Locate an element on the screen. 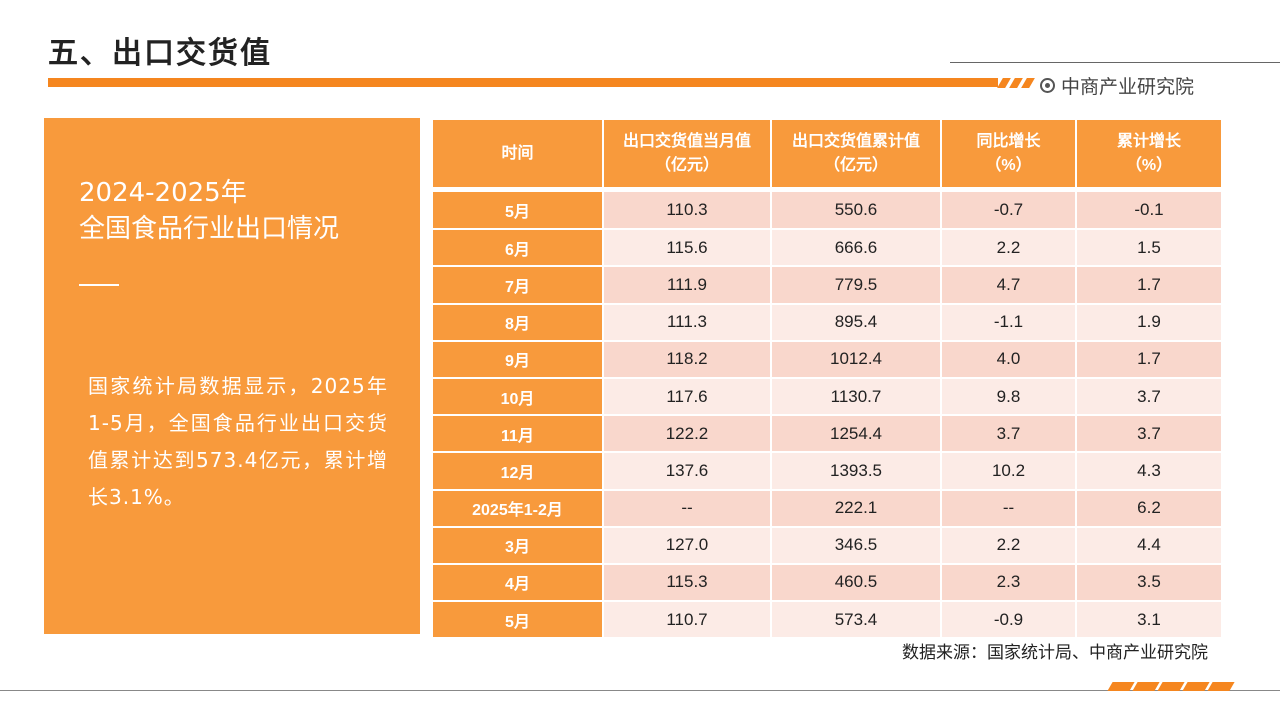 The height and width of the screenshot is (720, 1280). header-yoy: 同比增长 （%） is located at coordinates (1009, 154).